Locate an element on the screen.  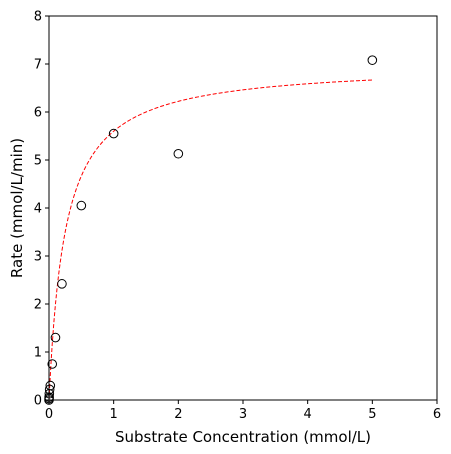
y-tick-label: 4 is located at coordinates (38, 209).